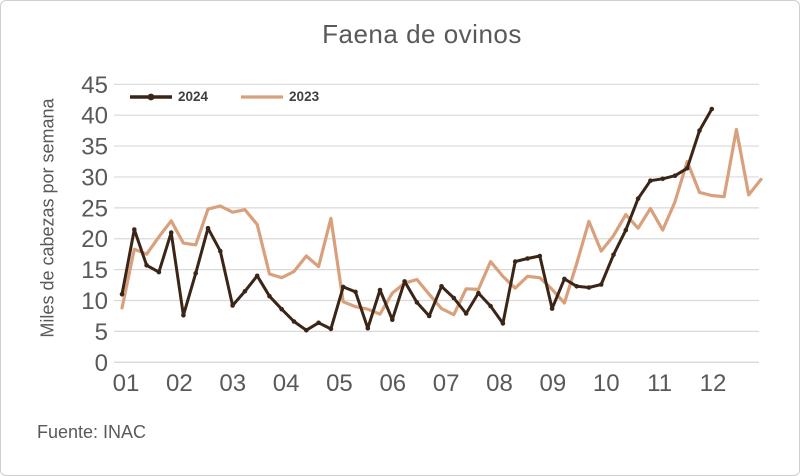  I want to click on chart-title: Faena de ovinos, so click(422, 34).